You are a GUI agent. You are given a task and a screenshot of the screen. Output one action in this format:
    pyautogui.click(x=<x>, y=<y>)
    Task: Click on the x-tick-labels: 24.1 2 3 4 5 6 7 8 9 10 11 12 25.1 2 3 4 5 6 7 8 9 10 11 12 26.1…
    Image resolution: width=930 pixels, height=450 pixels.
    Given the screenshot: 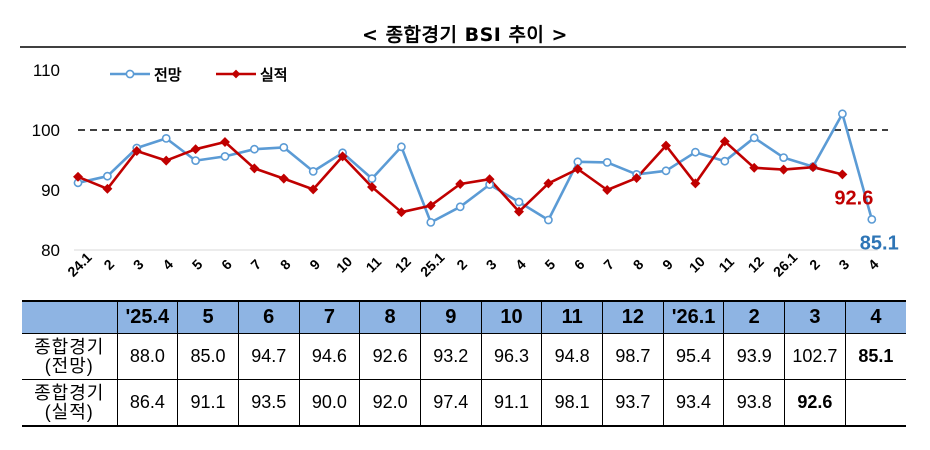 What is the action you would take?
    pyautogui.click(x=473, y=264)
    